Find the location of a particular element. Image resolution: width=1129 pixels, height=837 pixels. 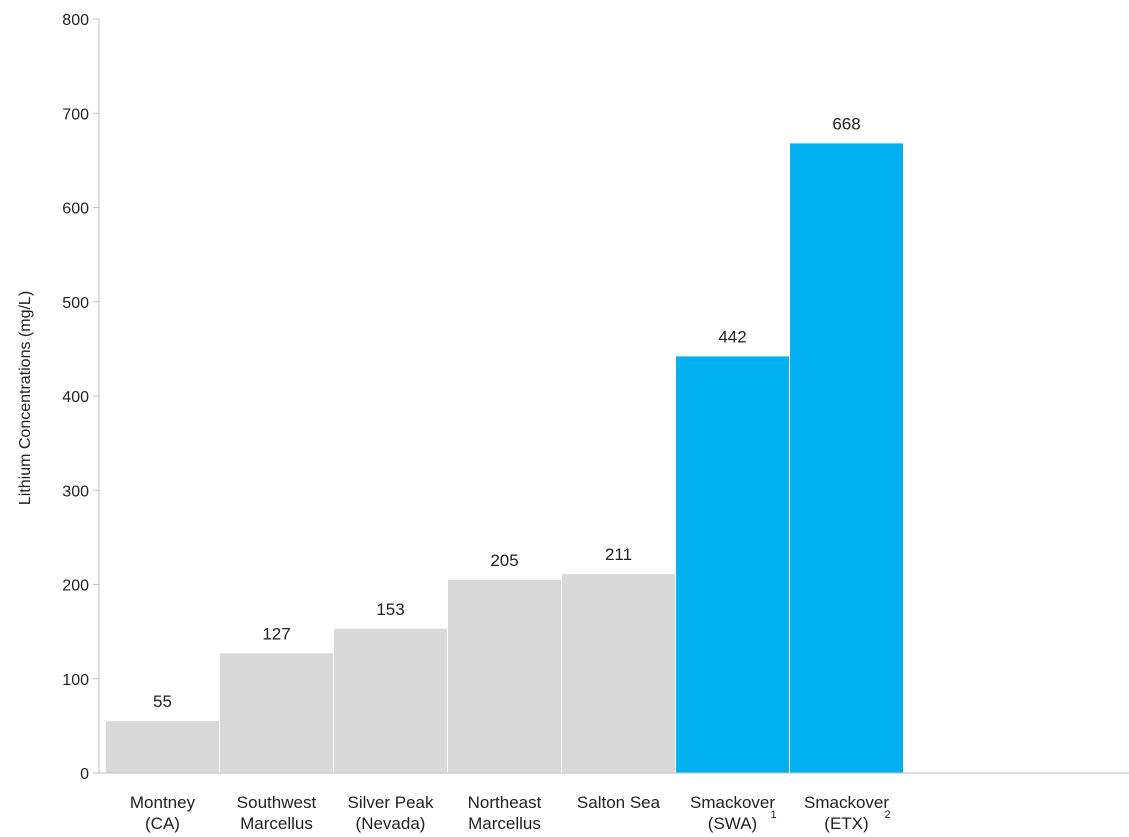

y-tick-label: 300 is located at coordinates (75, 491).